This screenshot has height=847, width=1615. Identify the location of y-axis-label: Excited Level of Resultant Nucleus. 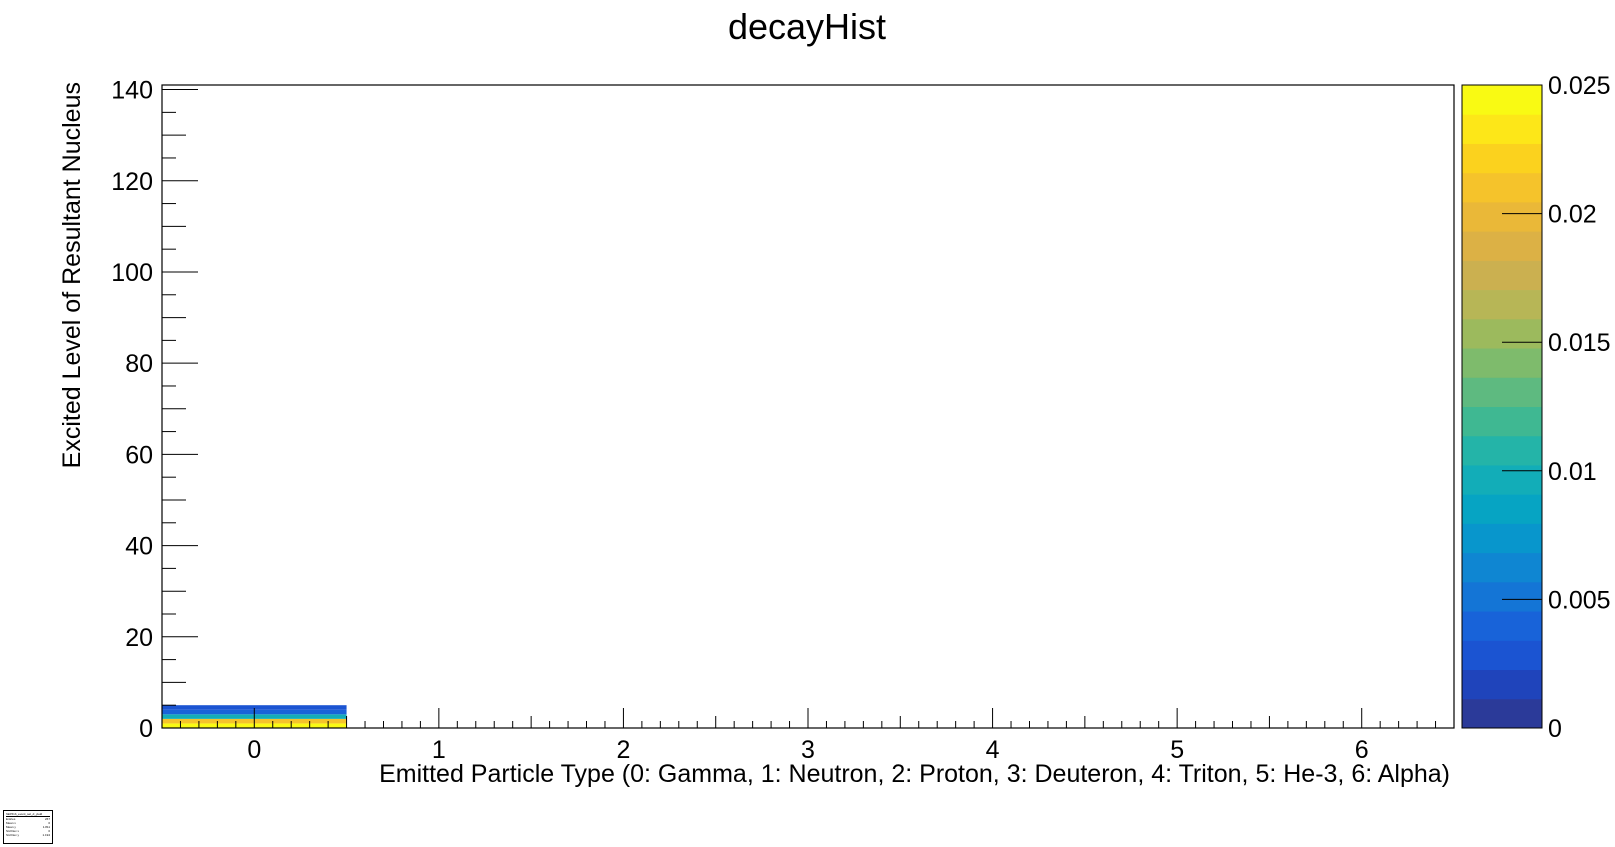
(72, 275).